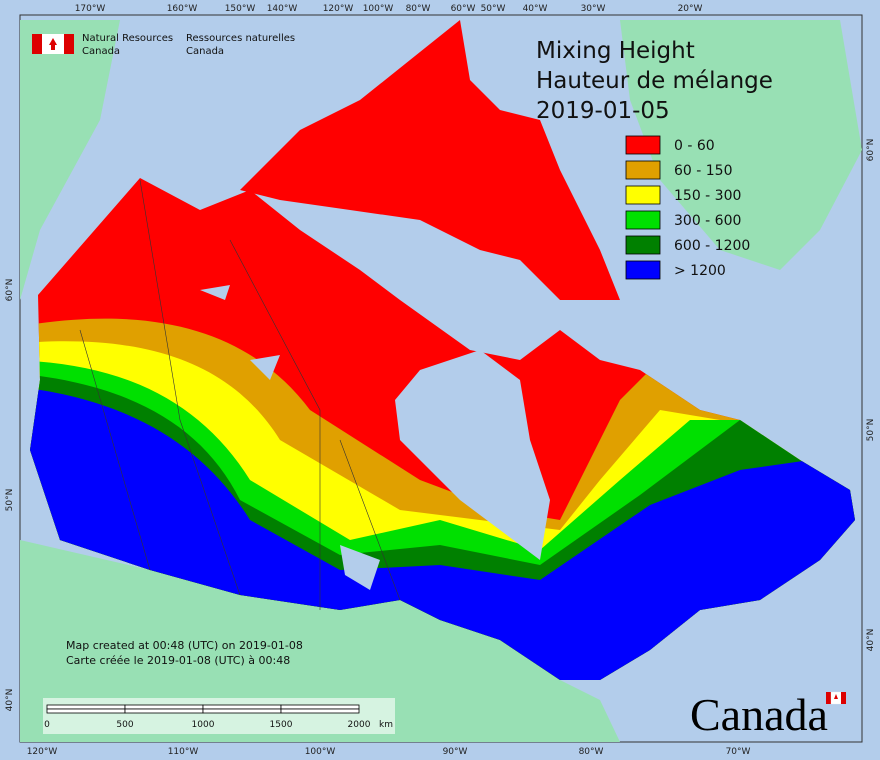 The height and width of the screenshot is (760, 880). I want to click on wordmark-flag, so click(836, 698).